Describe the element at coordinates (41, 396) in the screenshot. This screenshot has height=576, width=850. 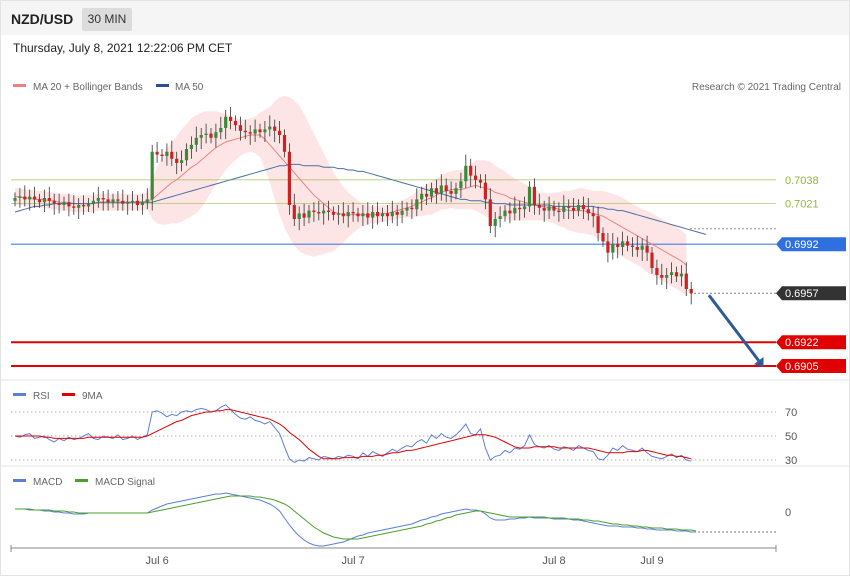
I see `rsi-legend-label: RSI` at that location.